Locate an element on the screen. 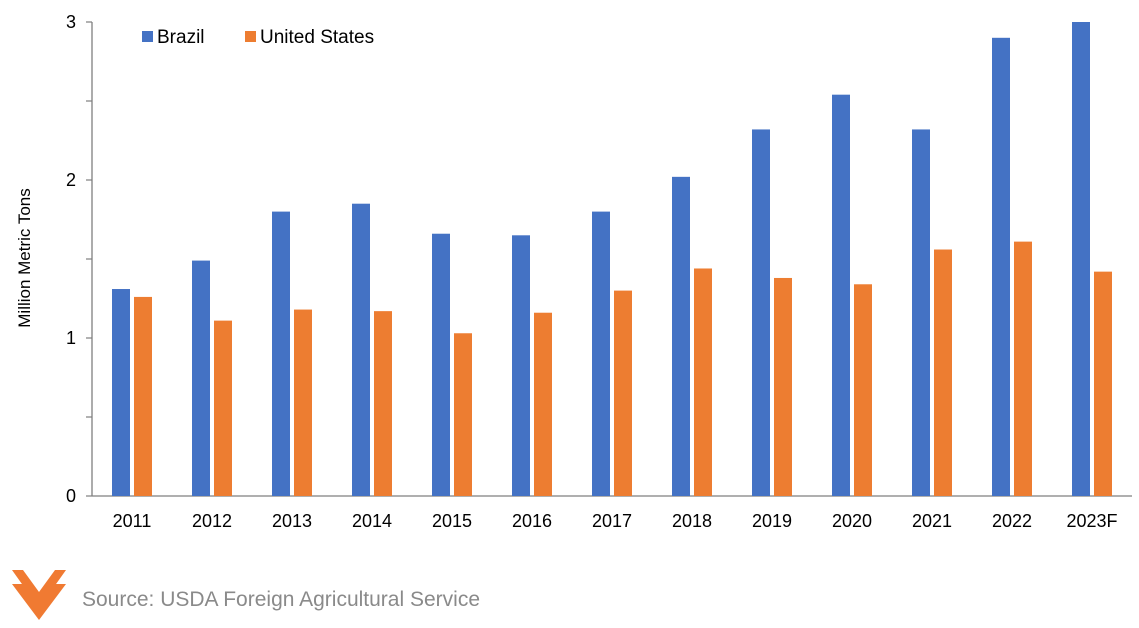 The height and width of the screenshot is (628, 1139). y-tick-label: 0 is located at coordinates (71, 496).